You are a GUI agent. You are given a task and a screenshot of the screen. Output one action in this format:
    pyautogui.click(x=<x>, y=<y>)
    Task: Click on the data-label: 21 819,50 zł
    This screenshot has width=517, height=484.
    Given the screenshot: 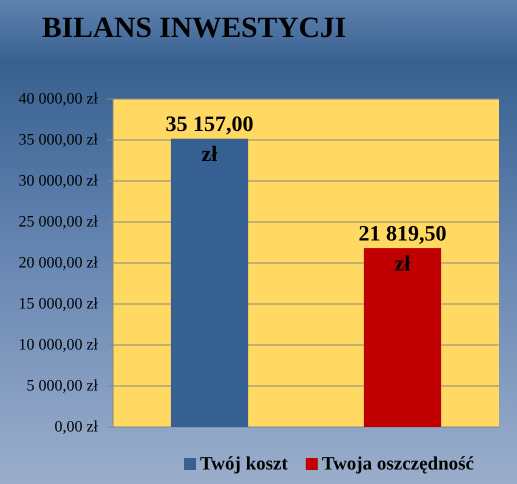 What is the action you would take?
    pyautogui.click(x=402, y=248)
    